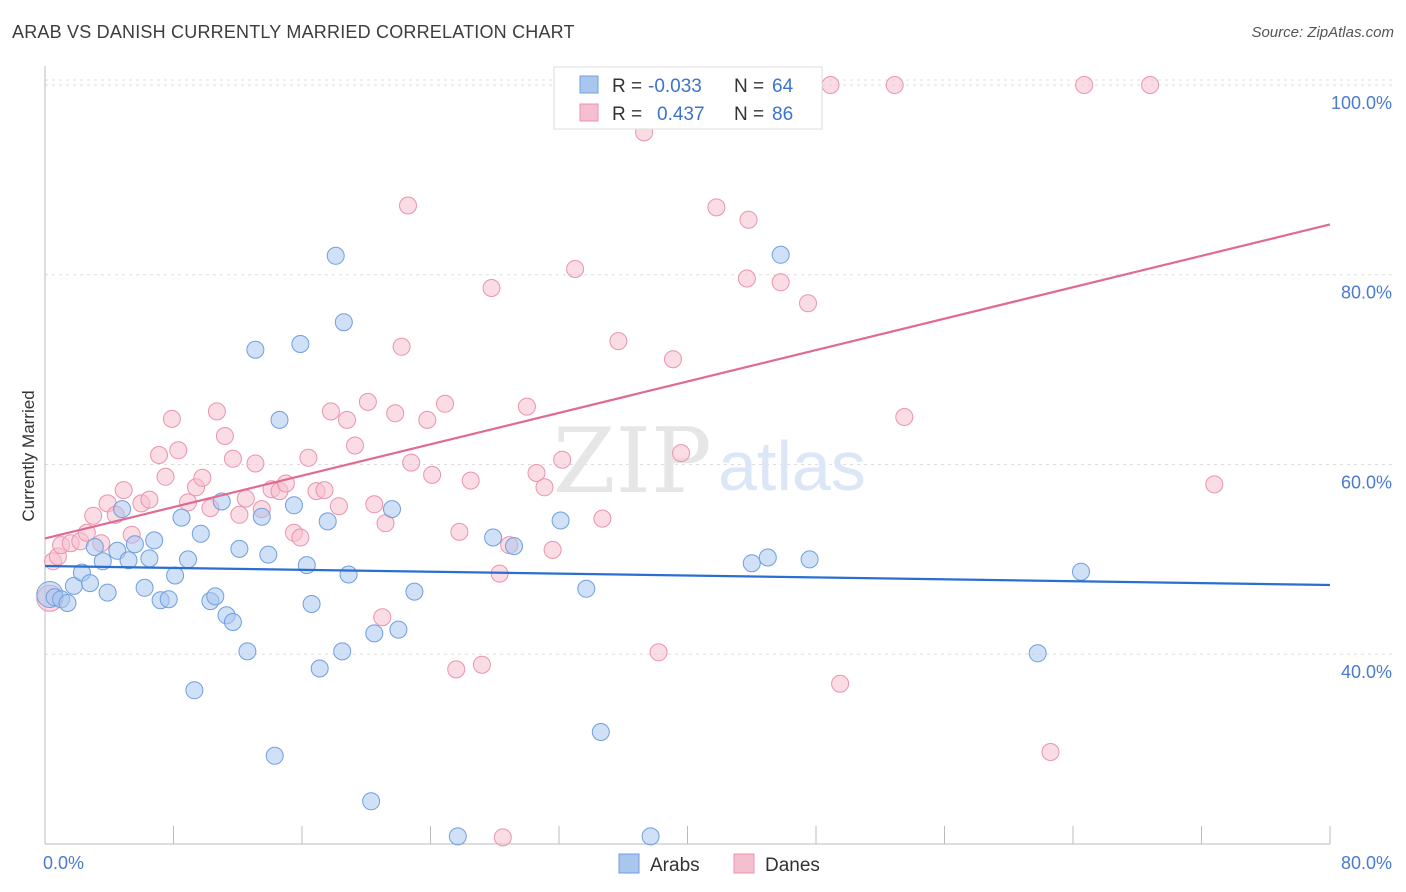 Image resolution: width=1406 pixels, height=892 pixels. I want to click on legend-n-label-arabs: N =, so click(749, 86).